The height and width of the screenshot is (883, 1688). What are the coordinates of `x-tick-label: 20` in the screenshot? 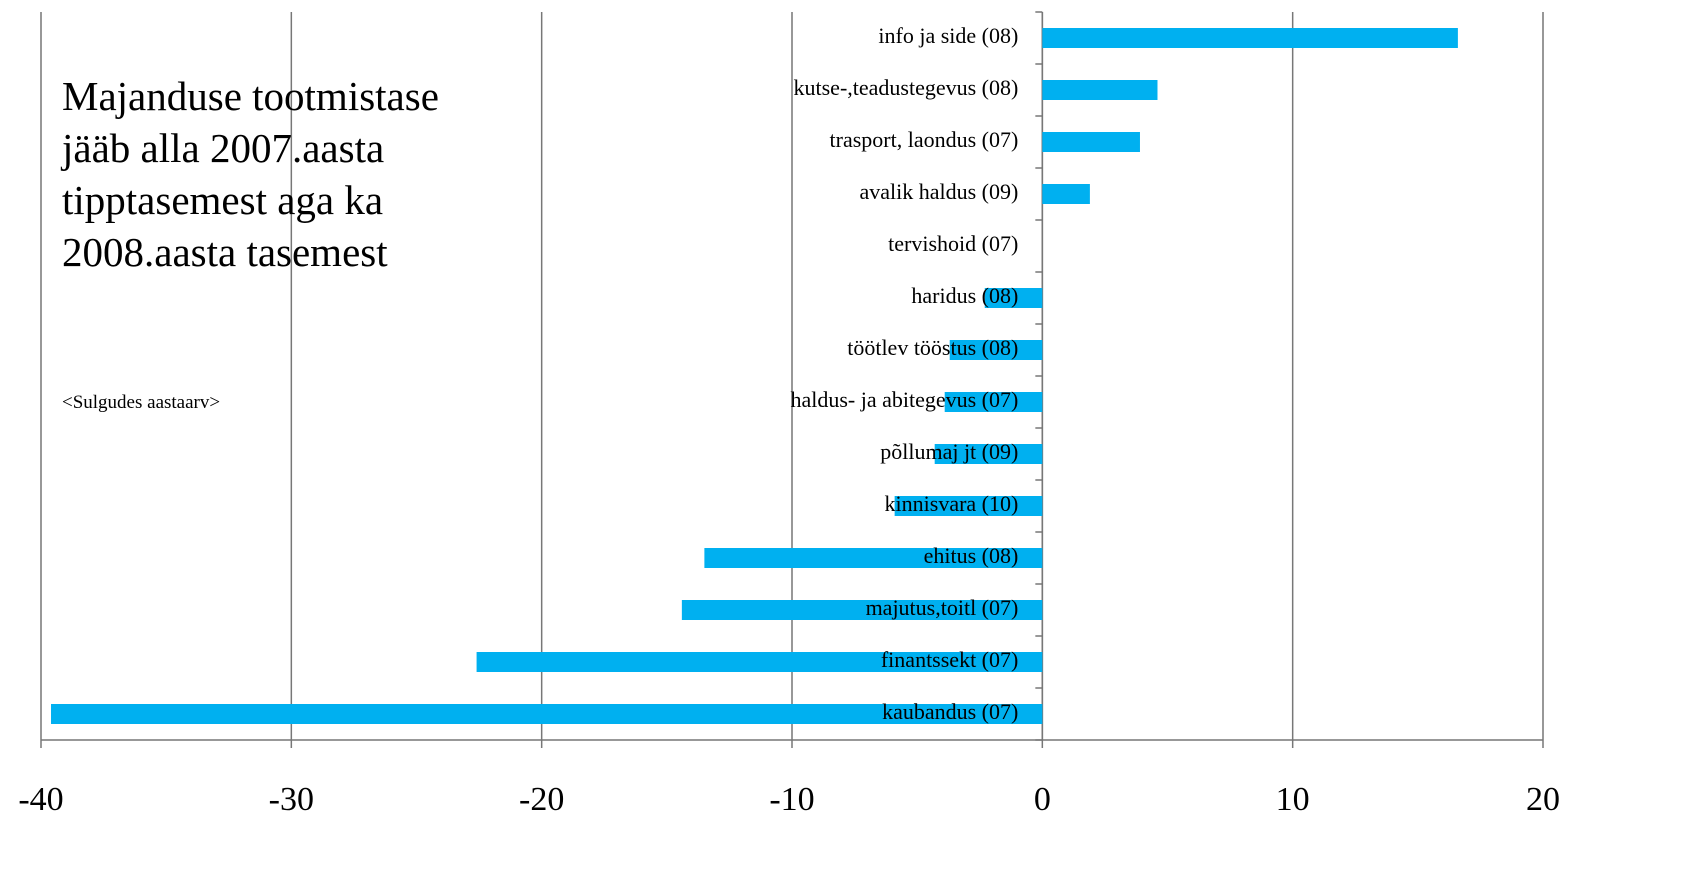 It's located at (1543, 799).